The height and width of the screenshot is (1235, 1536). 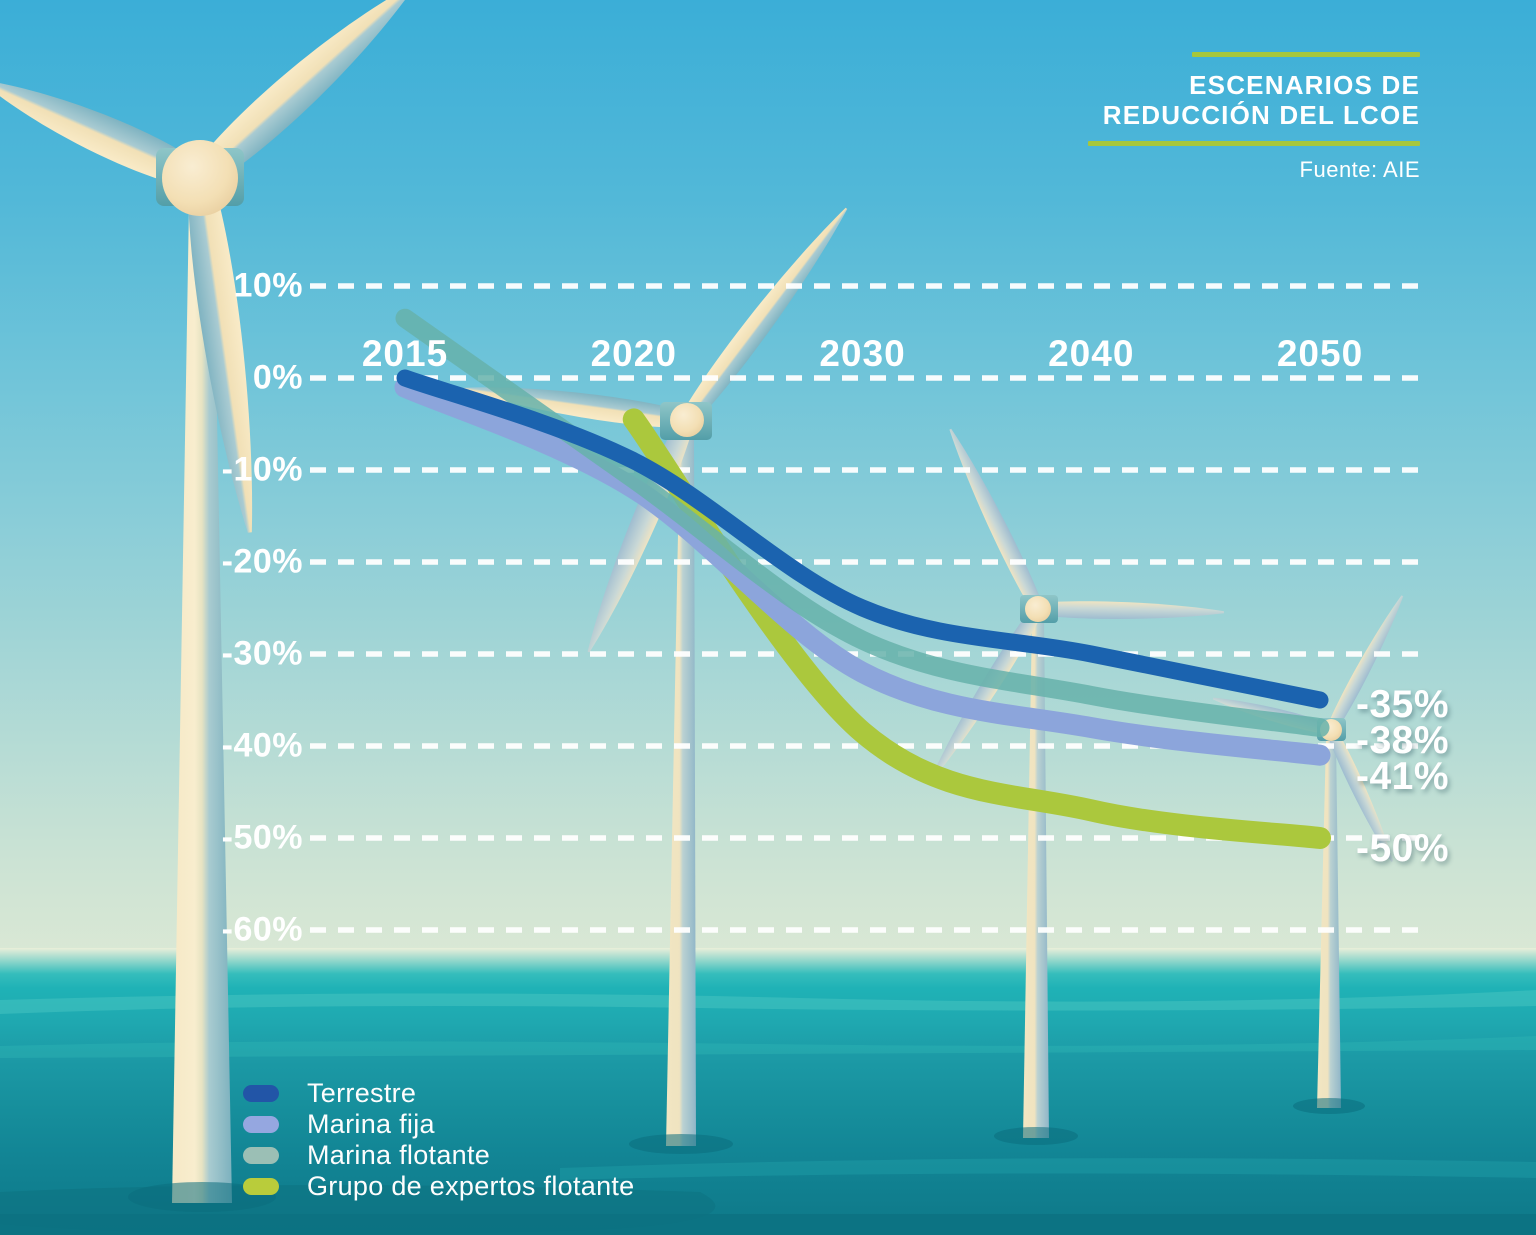 I want to click on legend-item: Grupo de expertos flotante, so click(x=439, y=1186).